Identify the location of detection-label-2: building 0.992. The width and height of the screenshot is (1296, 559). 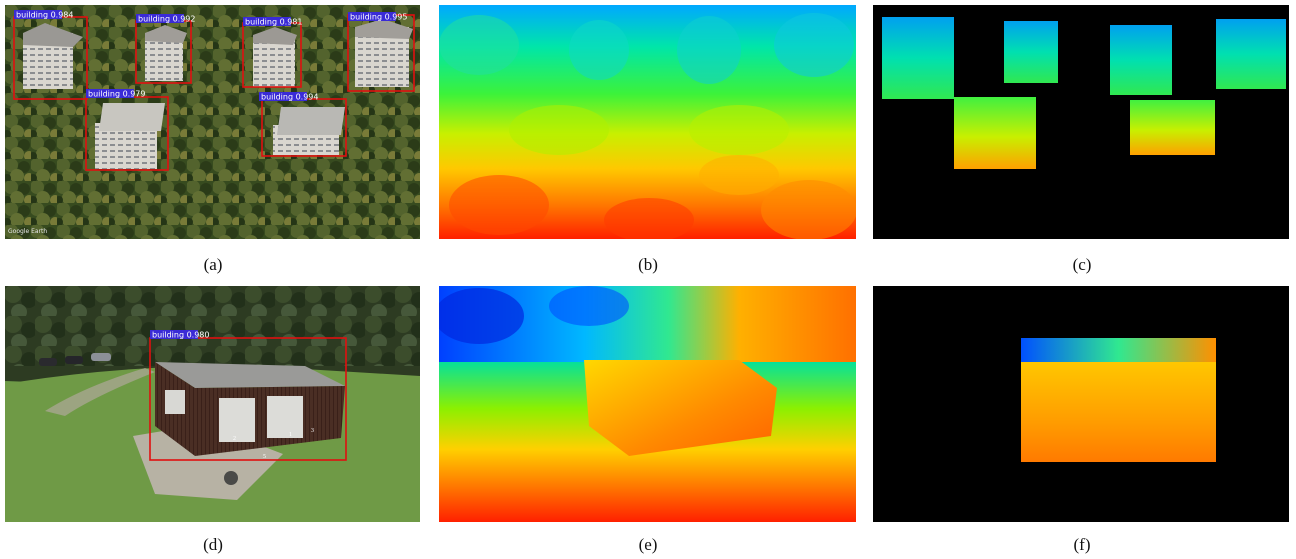
(167, 19).